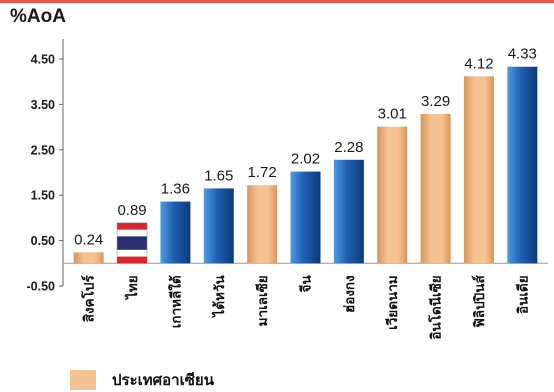  I want to click on legend-swatch-asean, so click(83, 380).